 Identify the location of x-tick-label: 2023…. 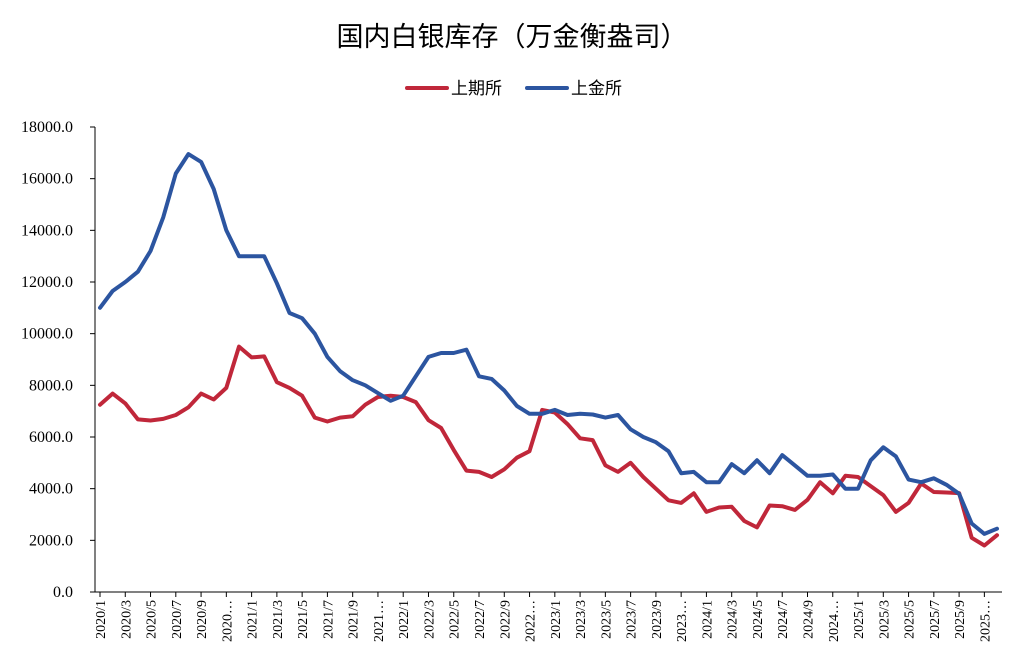
(682, 621).